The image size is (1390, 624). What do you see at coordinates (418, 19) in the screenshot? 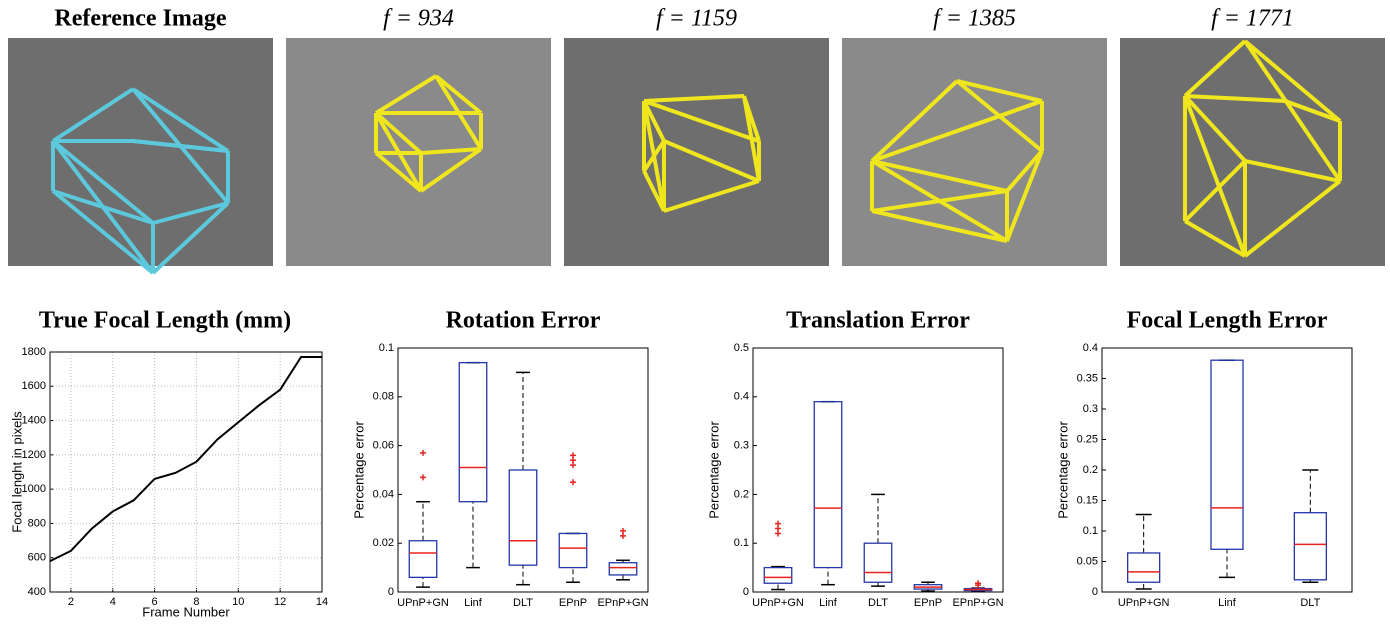
I see `image-title: f = 934` at bounding box center [418, 19].